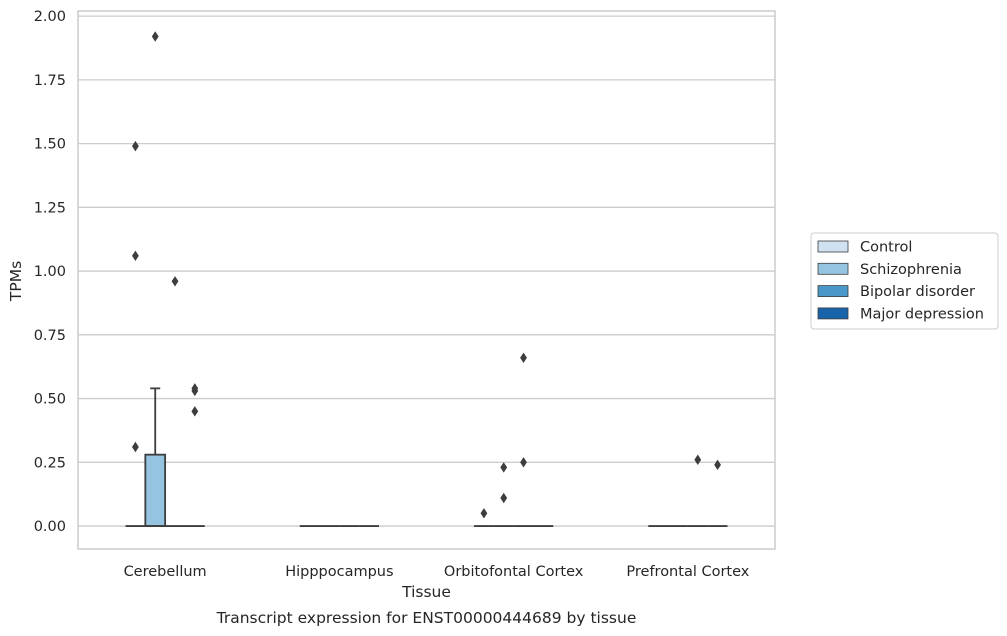  I want to click on y-tick-label: 0.75, so click(50, 336).